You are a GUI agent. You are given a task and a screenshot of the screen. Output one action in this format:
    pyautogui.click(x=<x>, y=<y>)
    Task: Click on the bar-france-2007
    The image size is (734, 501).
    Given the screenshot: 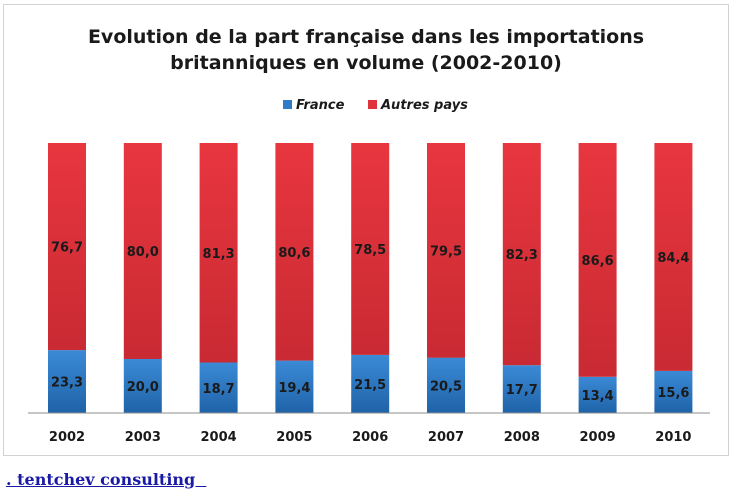 What is the action you would take?
    pyautogui.click(x=446, y=385)
    